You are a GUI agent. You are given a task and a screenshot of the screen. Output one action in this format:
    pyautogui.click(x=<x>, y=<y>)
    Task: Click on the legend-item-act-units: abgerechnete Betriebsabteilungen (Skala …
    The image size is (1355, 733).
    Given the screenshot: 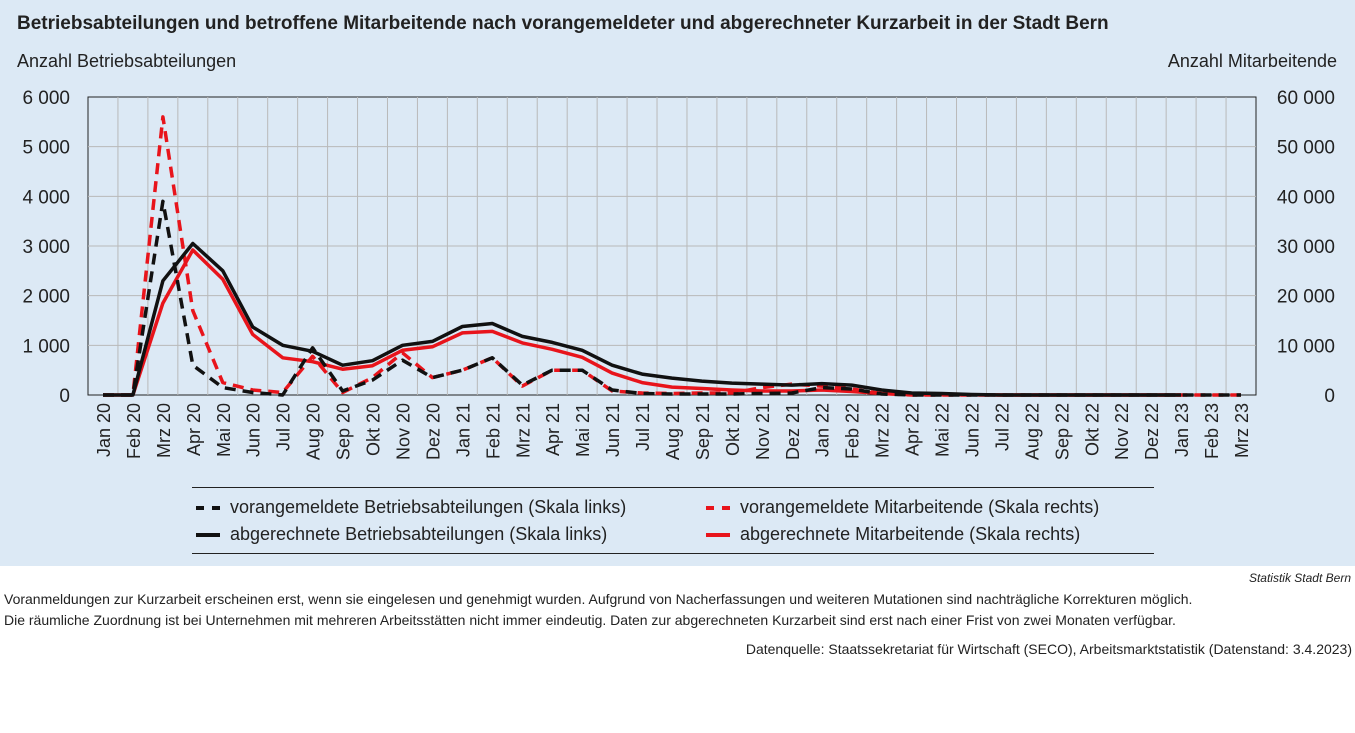 What is the action you would take?
    pyautogui.click(x=401, y=534)
    